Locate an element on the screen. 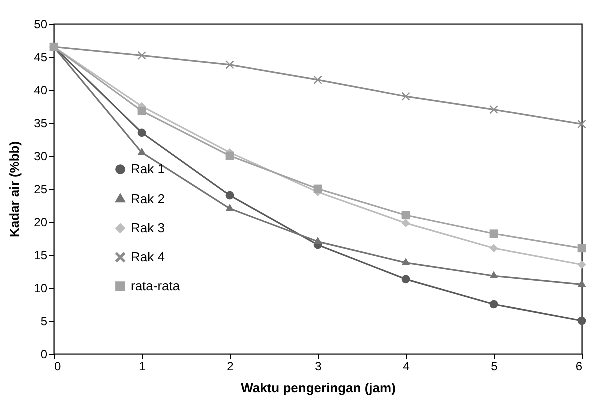 This screenshot has height=406, width=611. legend-label: Rak 2 is located at coordinates (148, 199).